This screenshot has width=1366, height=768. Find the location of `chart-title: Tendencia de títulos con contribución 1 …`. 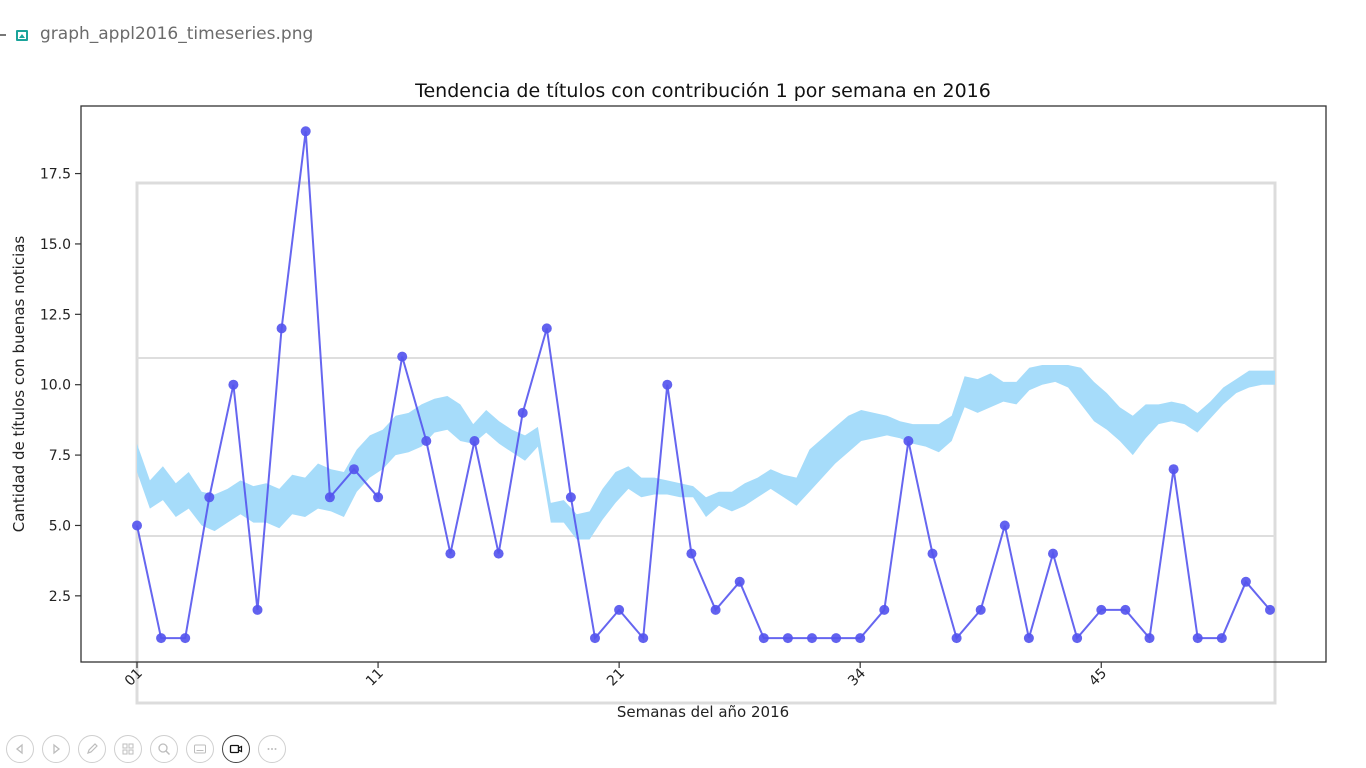

chart-title: Tendencia de títulos con contribución 1 … is located at coordinates (702, 91).